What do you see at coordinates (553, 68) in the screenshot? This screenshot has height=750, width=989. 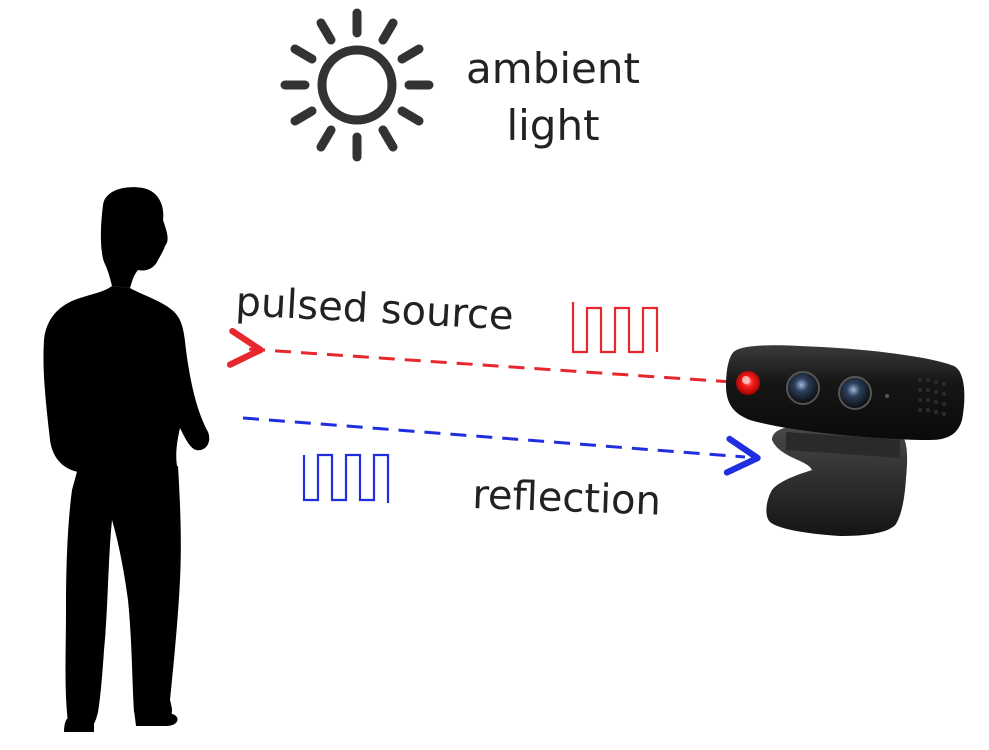 I see `ambient-light-label-line1: ambient` at bounding box center [553, 68].